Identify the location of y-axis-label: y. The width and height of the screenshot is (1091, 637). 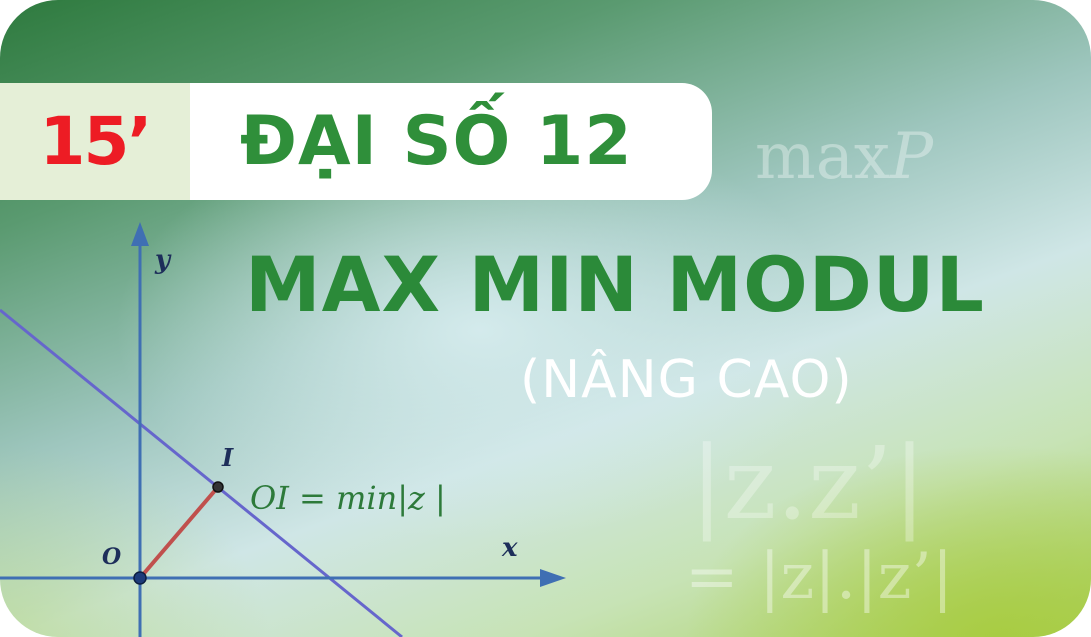
(163, 260).